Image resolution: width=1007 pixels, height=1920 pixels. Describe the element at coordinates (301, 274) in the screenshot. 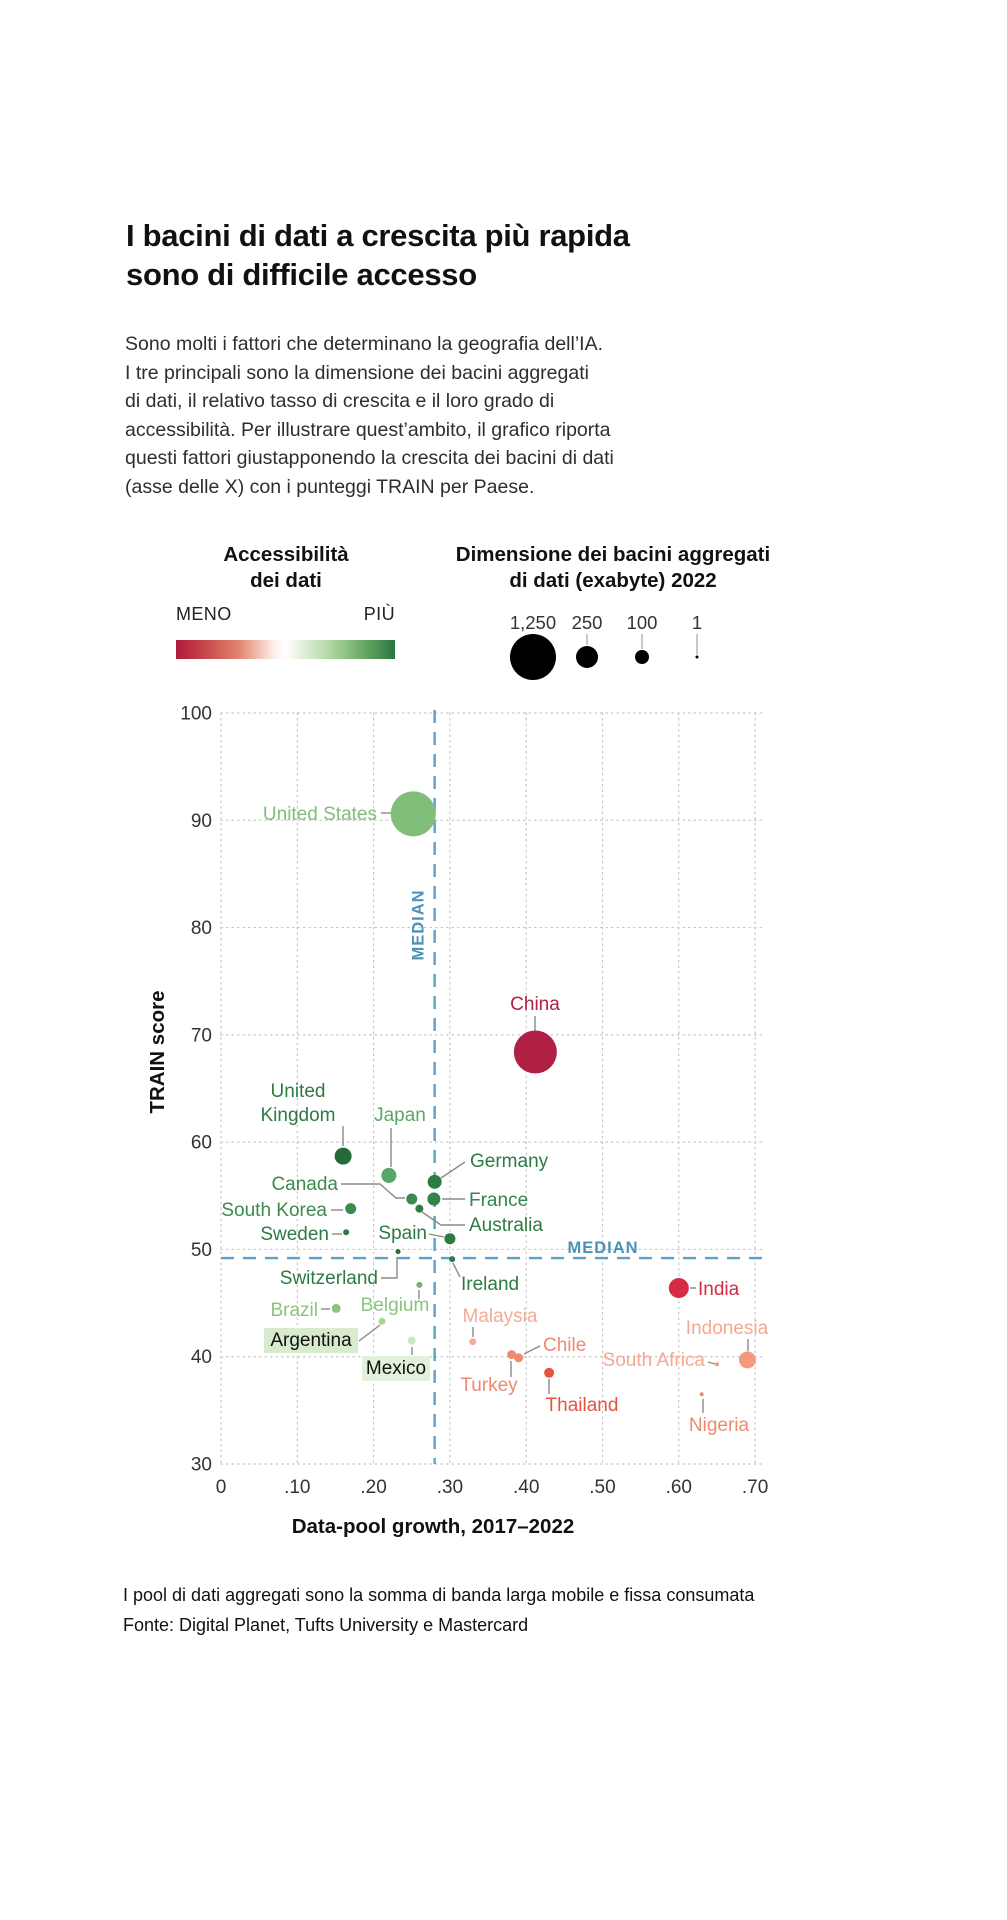

I see `page-title-line2: sono di difficile accesso` at that location.